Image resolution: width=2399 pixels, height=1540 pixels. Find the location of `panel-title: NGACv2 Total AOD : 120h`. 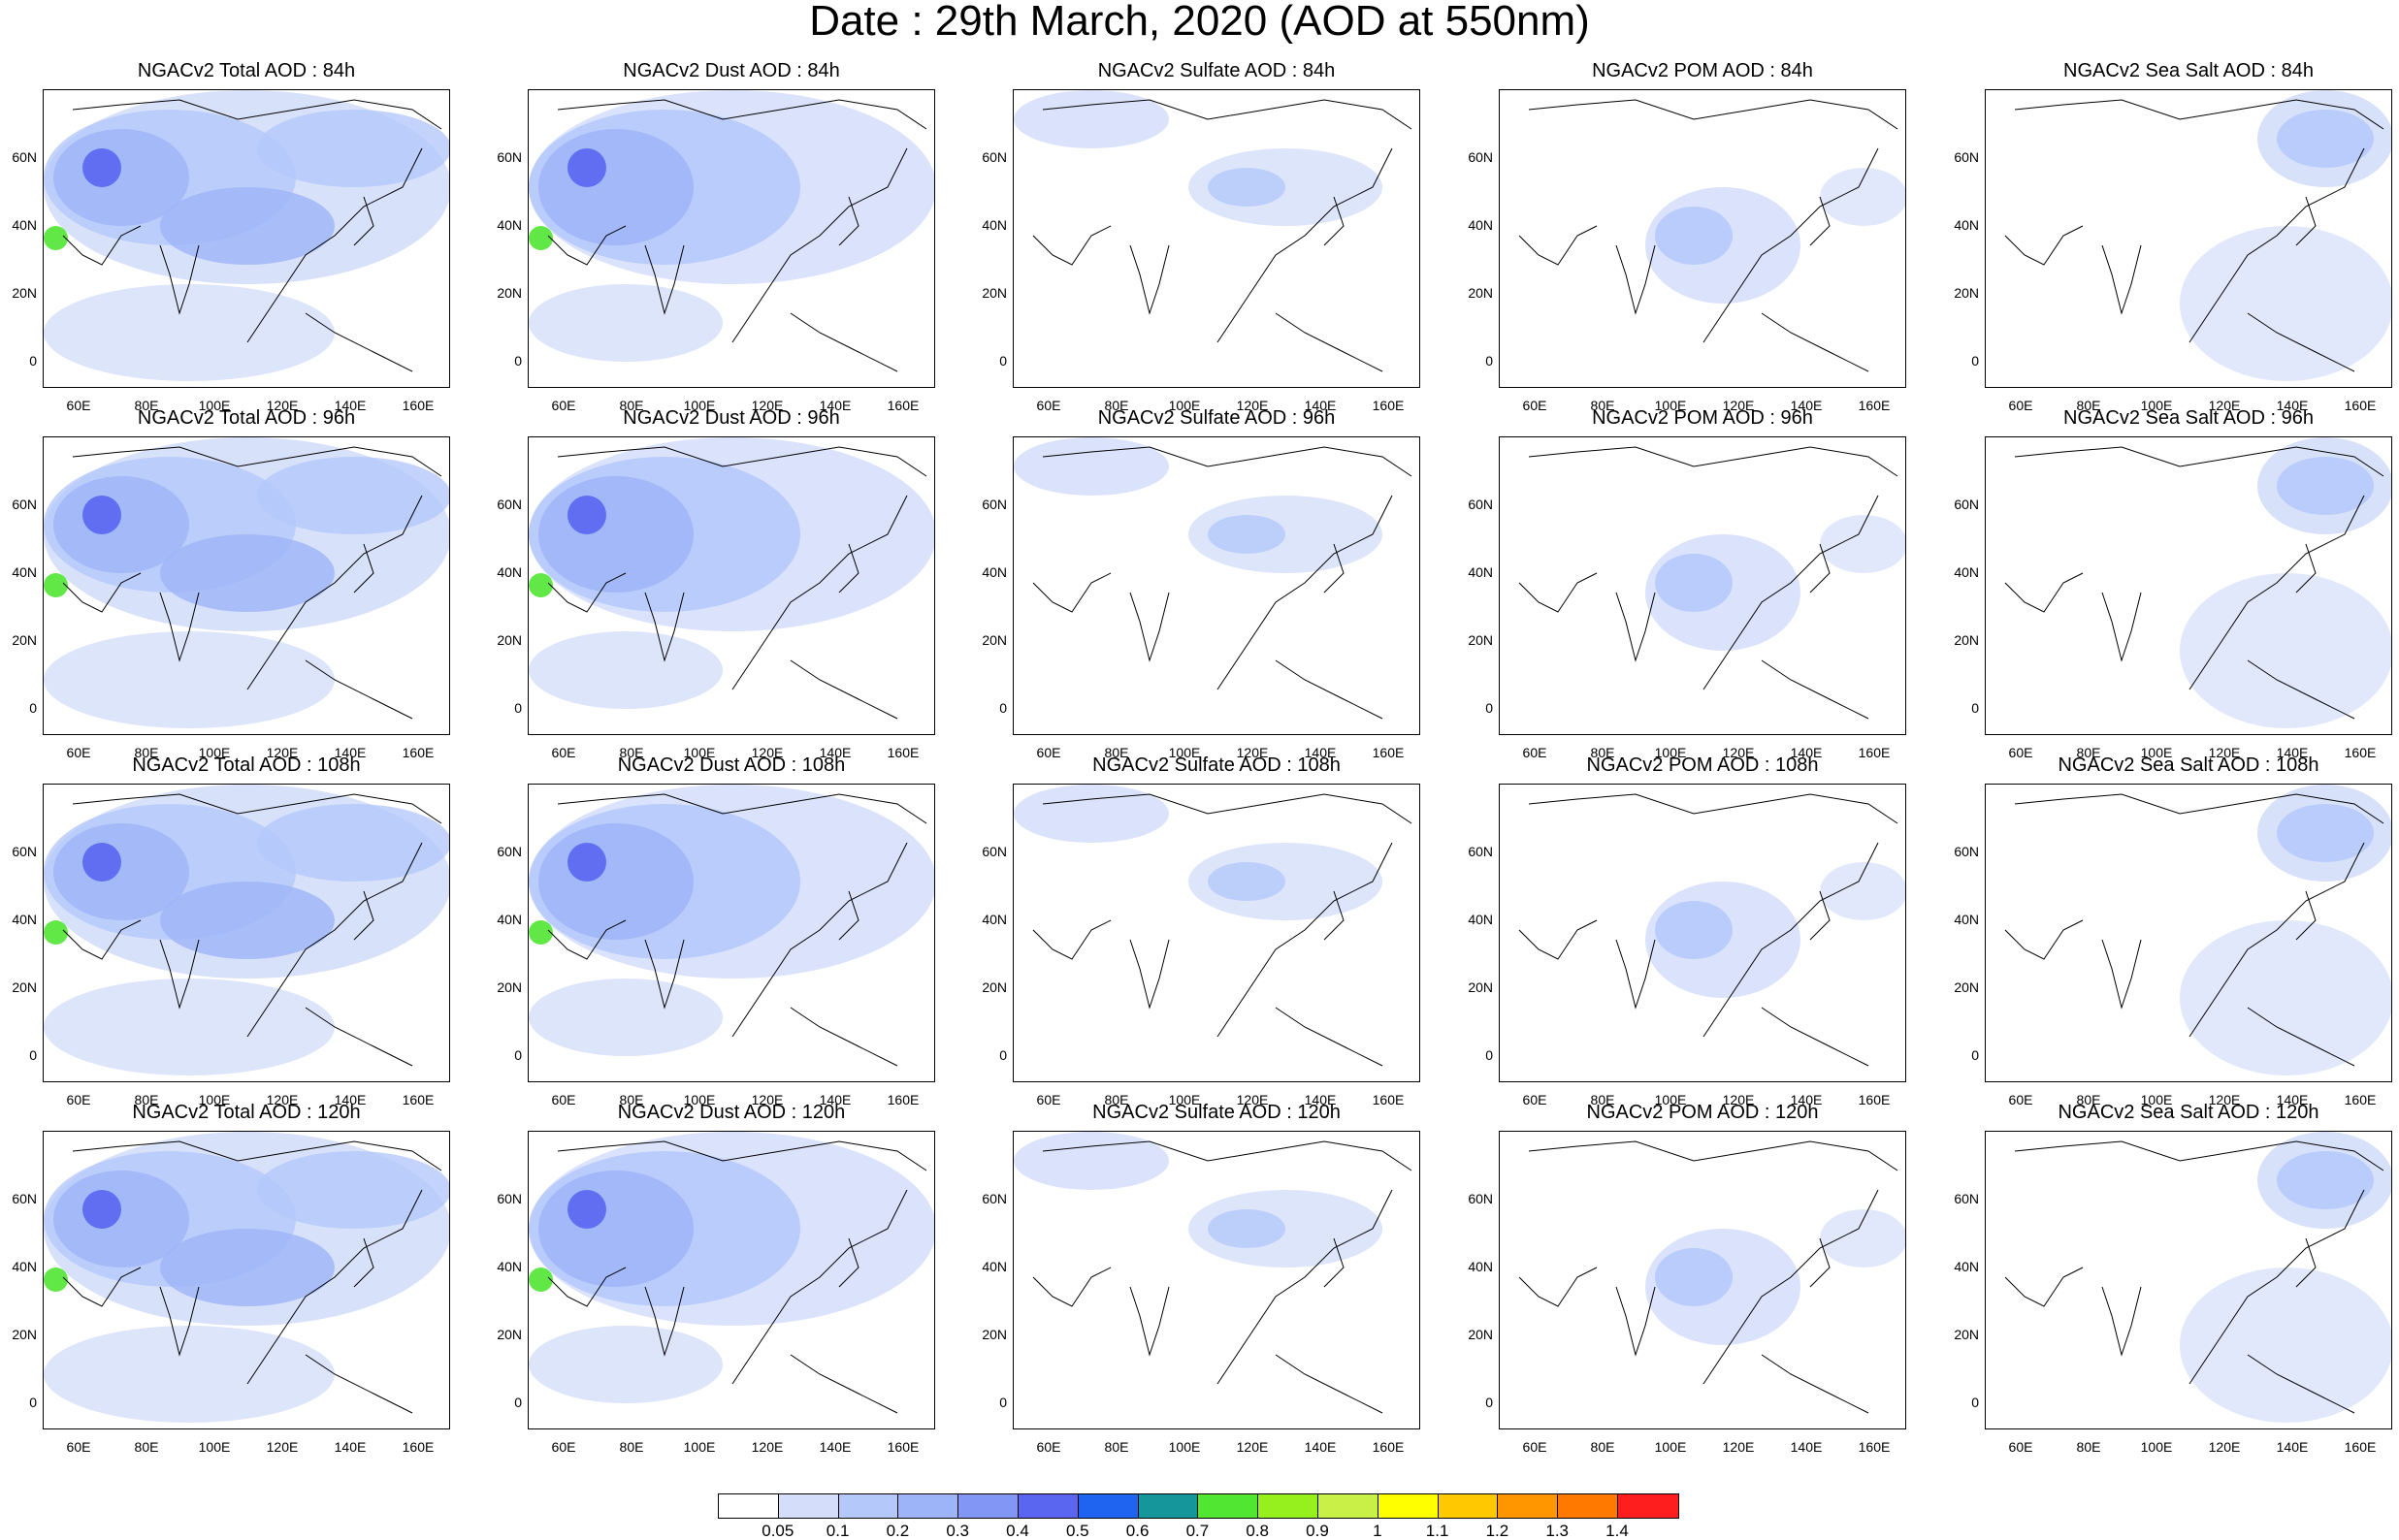

panel-title: NGACv2 Total AOD : 120h is located at coordinates (247, 1112).